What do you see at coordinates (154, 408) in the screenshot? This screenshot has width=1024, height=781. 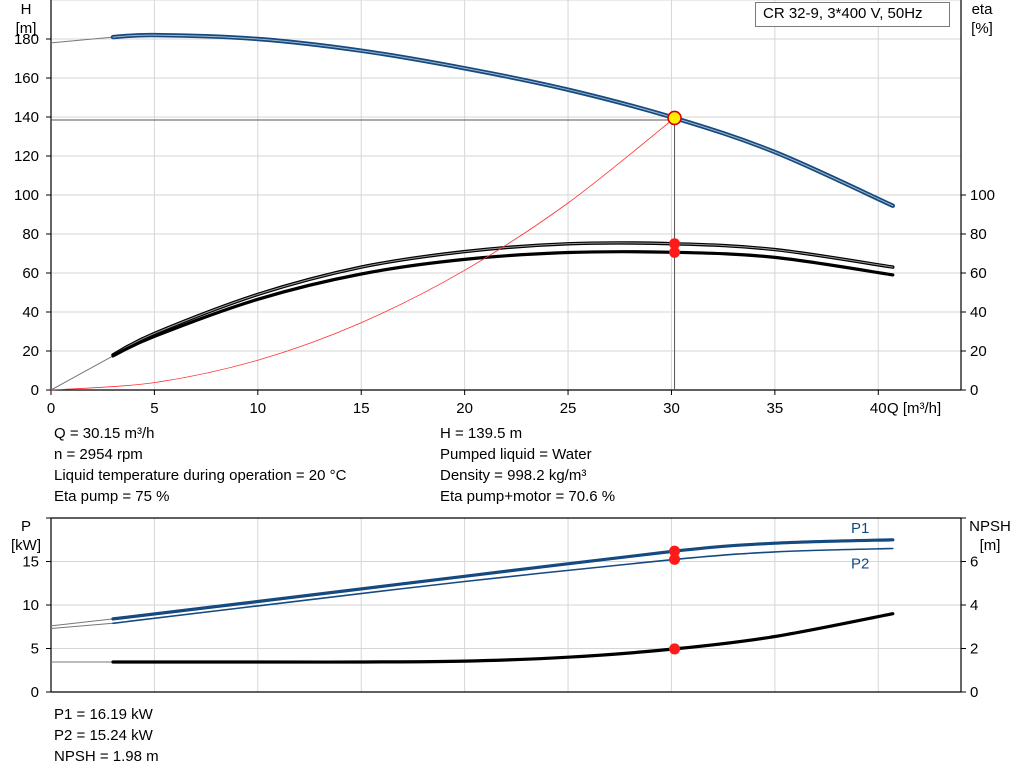 I see `x-tick-label: 5` at bounding box center [154, 408].